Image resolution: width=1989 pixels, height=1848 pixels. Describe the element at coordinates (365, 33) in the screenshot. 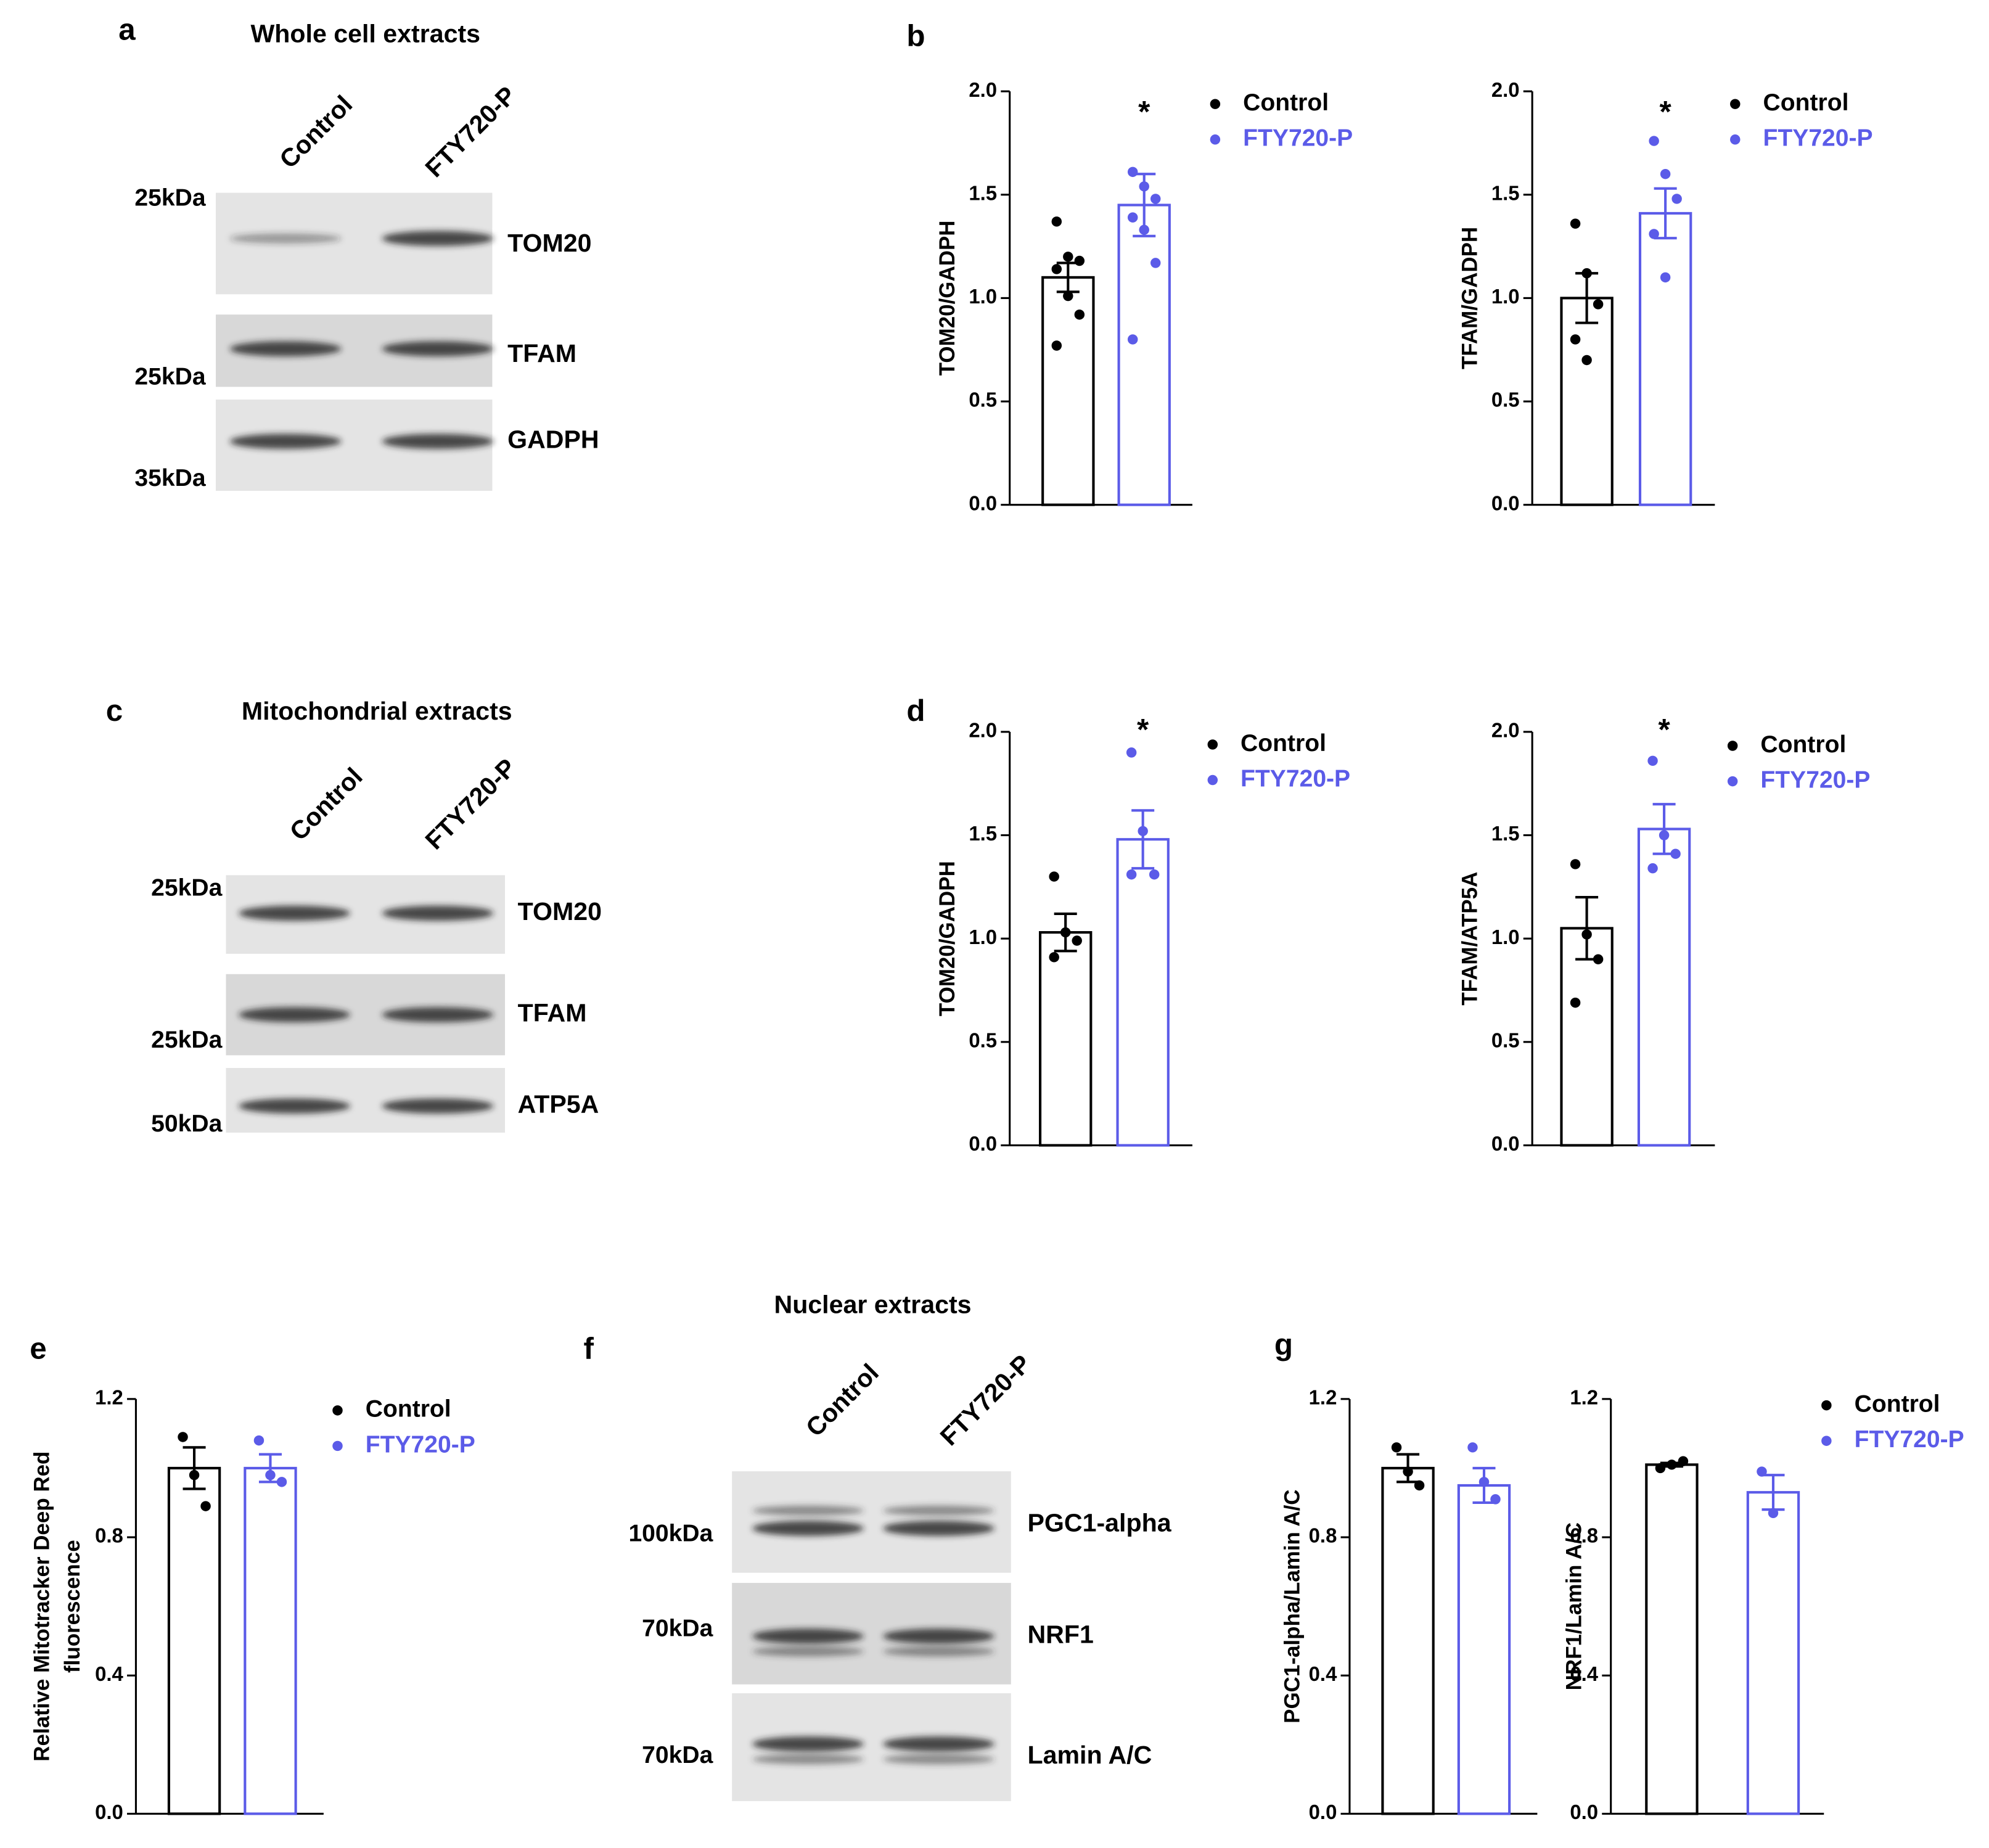

I see `blot-title: Whole cell extracts` at that location.